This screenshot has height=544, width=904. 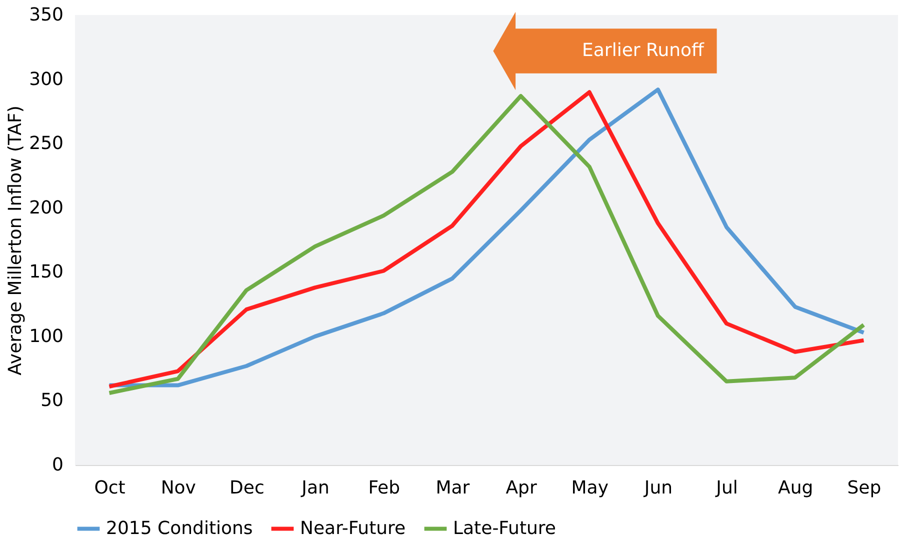 What do you see at coordinates (46, 143) in the screenshot?
I see `y-tick-label: 250` at bounding box center [46, 143].